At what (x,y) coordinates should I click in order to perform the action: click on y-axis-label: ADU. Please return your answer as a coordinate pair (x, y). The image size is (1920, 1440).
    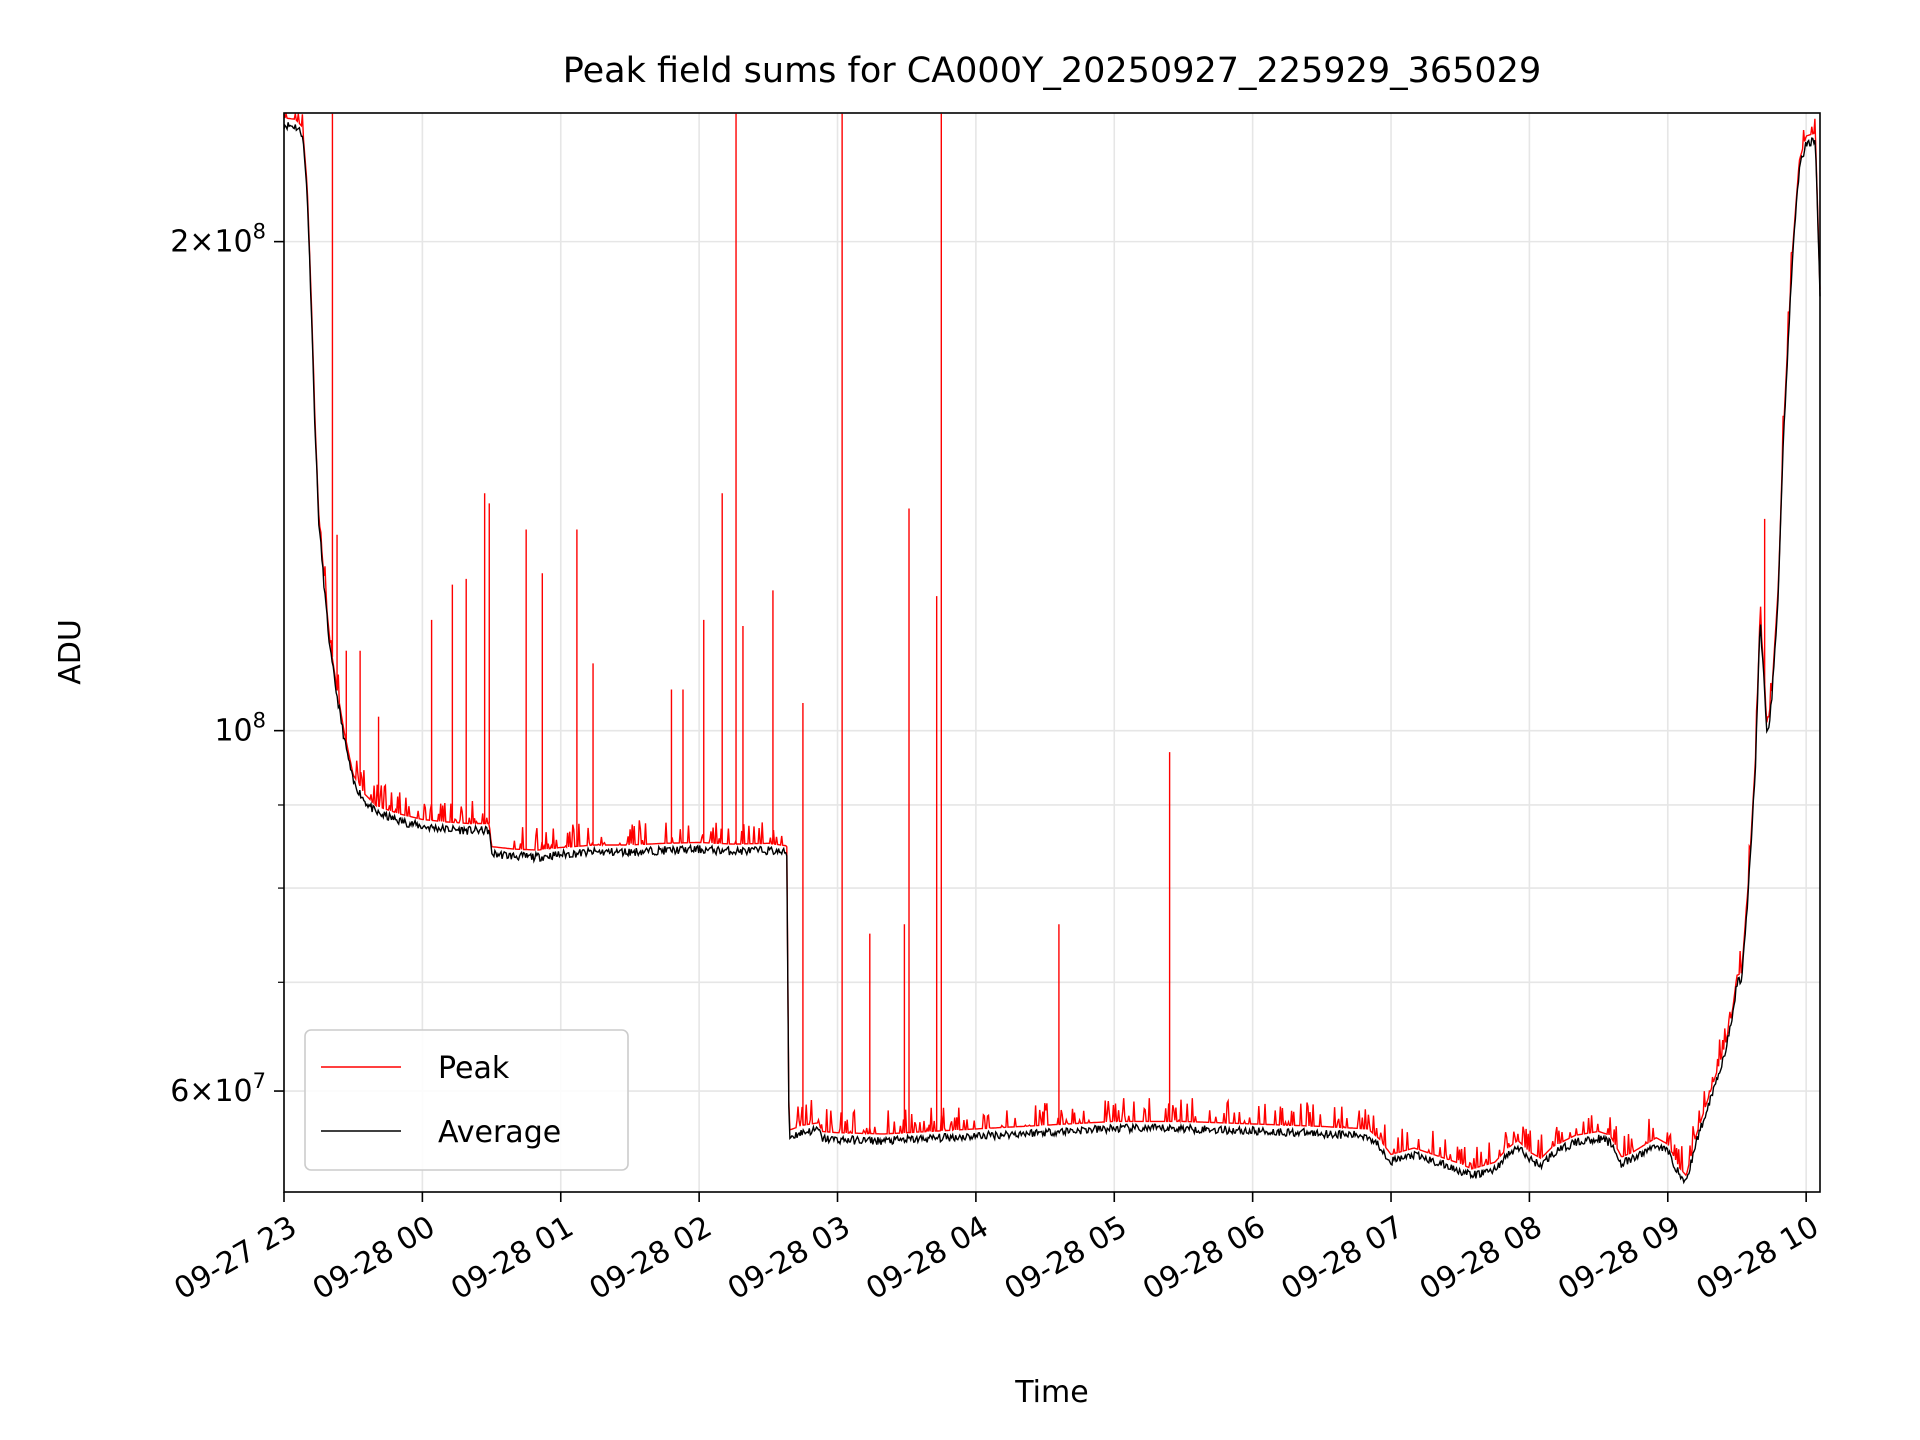
    Looking at the image, I should click on (70, 652).